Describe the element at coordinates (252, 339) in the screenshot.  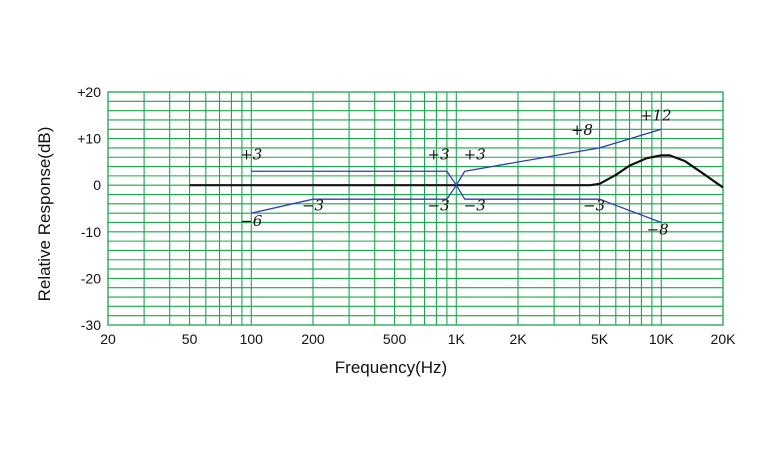
I see `x-tick-label: 100` at that location.